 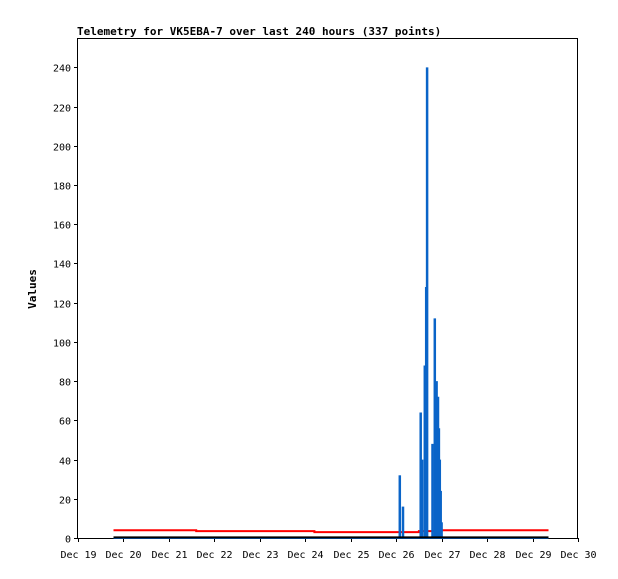 What do you see at coordinates (65, 422) in the screenshot?
I see `y-tick-label: 60` at bounding box center [65, 422].